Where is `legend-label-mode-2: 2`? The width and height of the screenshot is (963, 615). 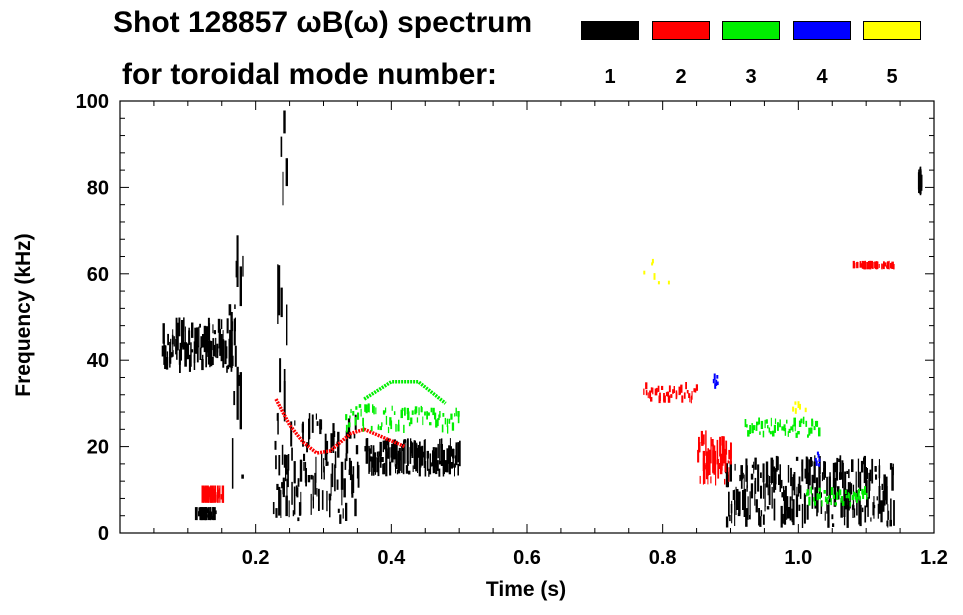 legend-label-mode-2: 2 is located at coordinates (681, 77).